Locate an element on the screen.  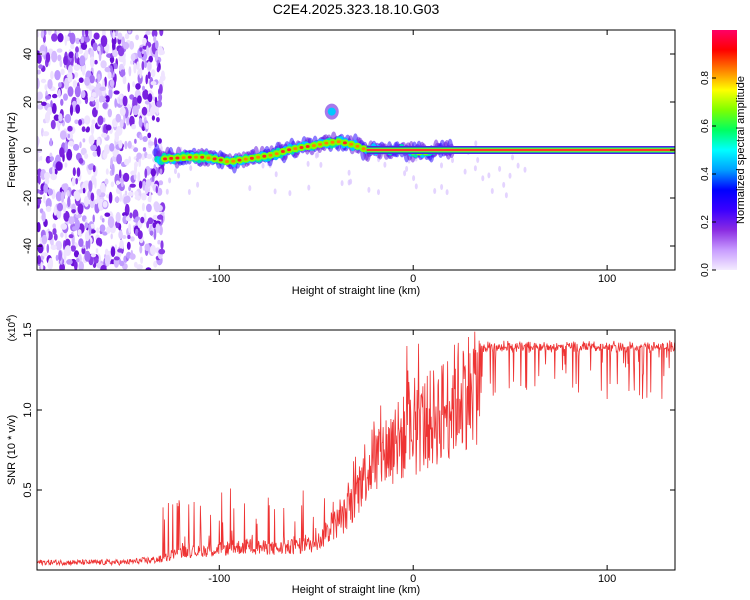
spectrogram-y-tick-label: 40 is located at coordinates (28, 54).